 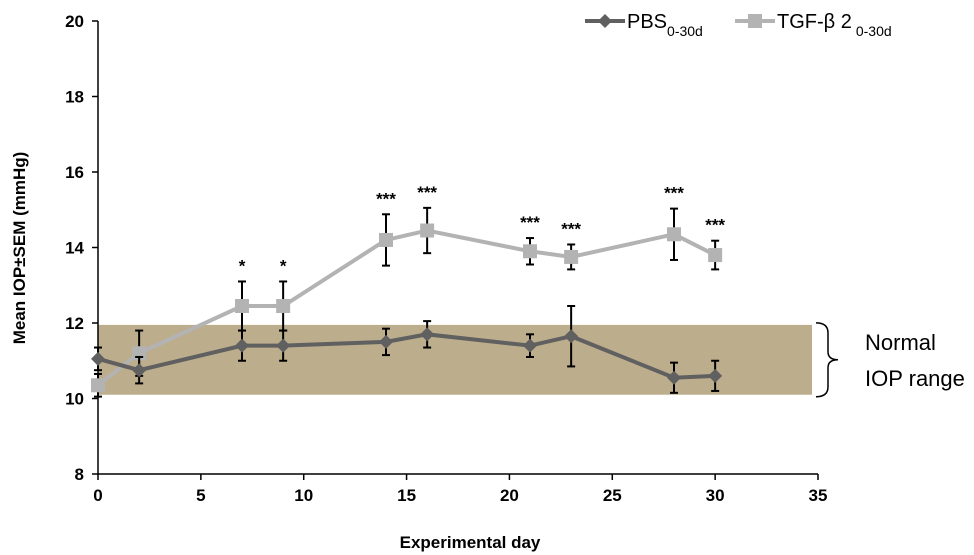 What do you see at coordinates (303, 495) in the screenshot?
I see `x-tick-label: 10` at bounding box center [303, 495].